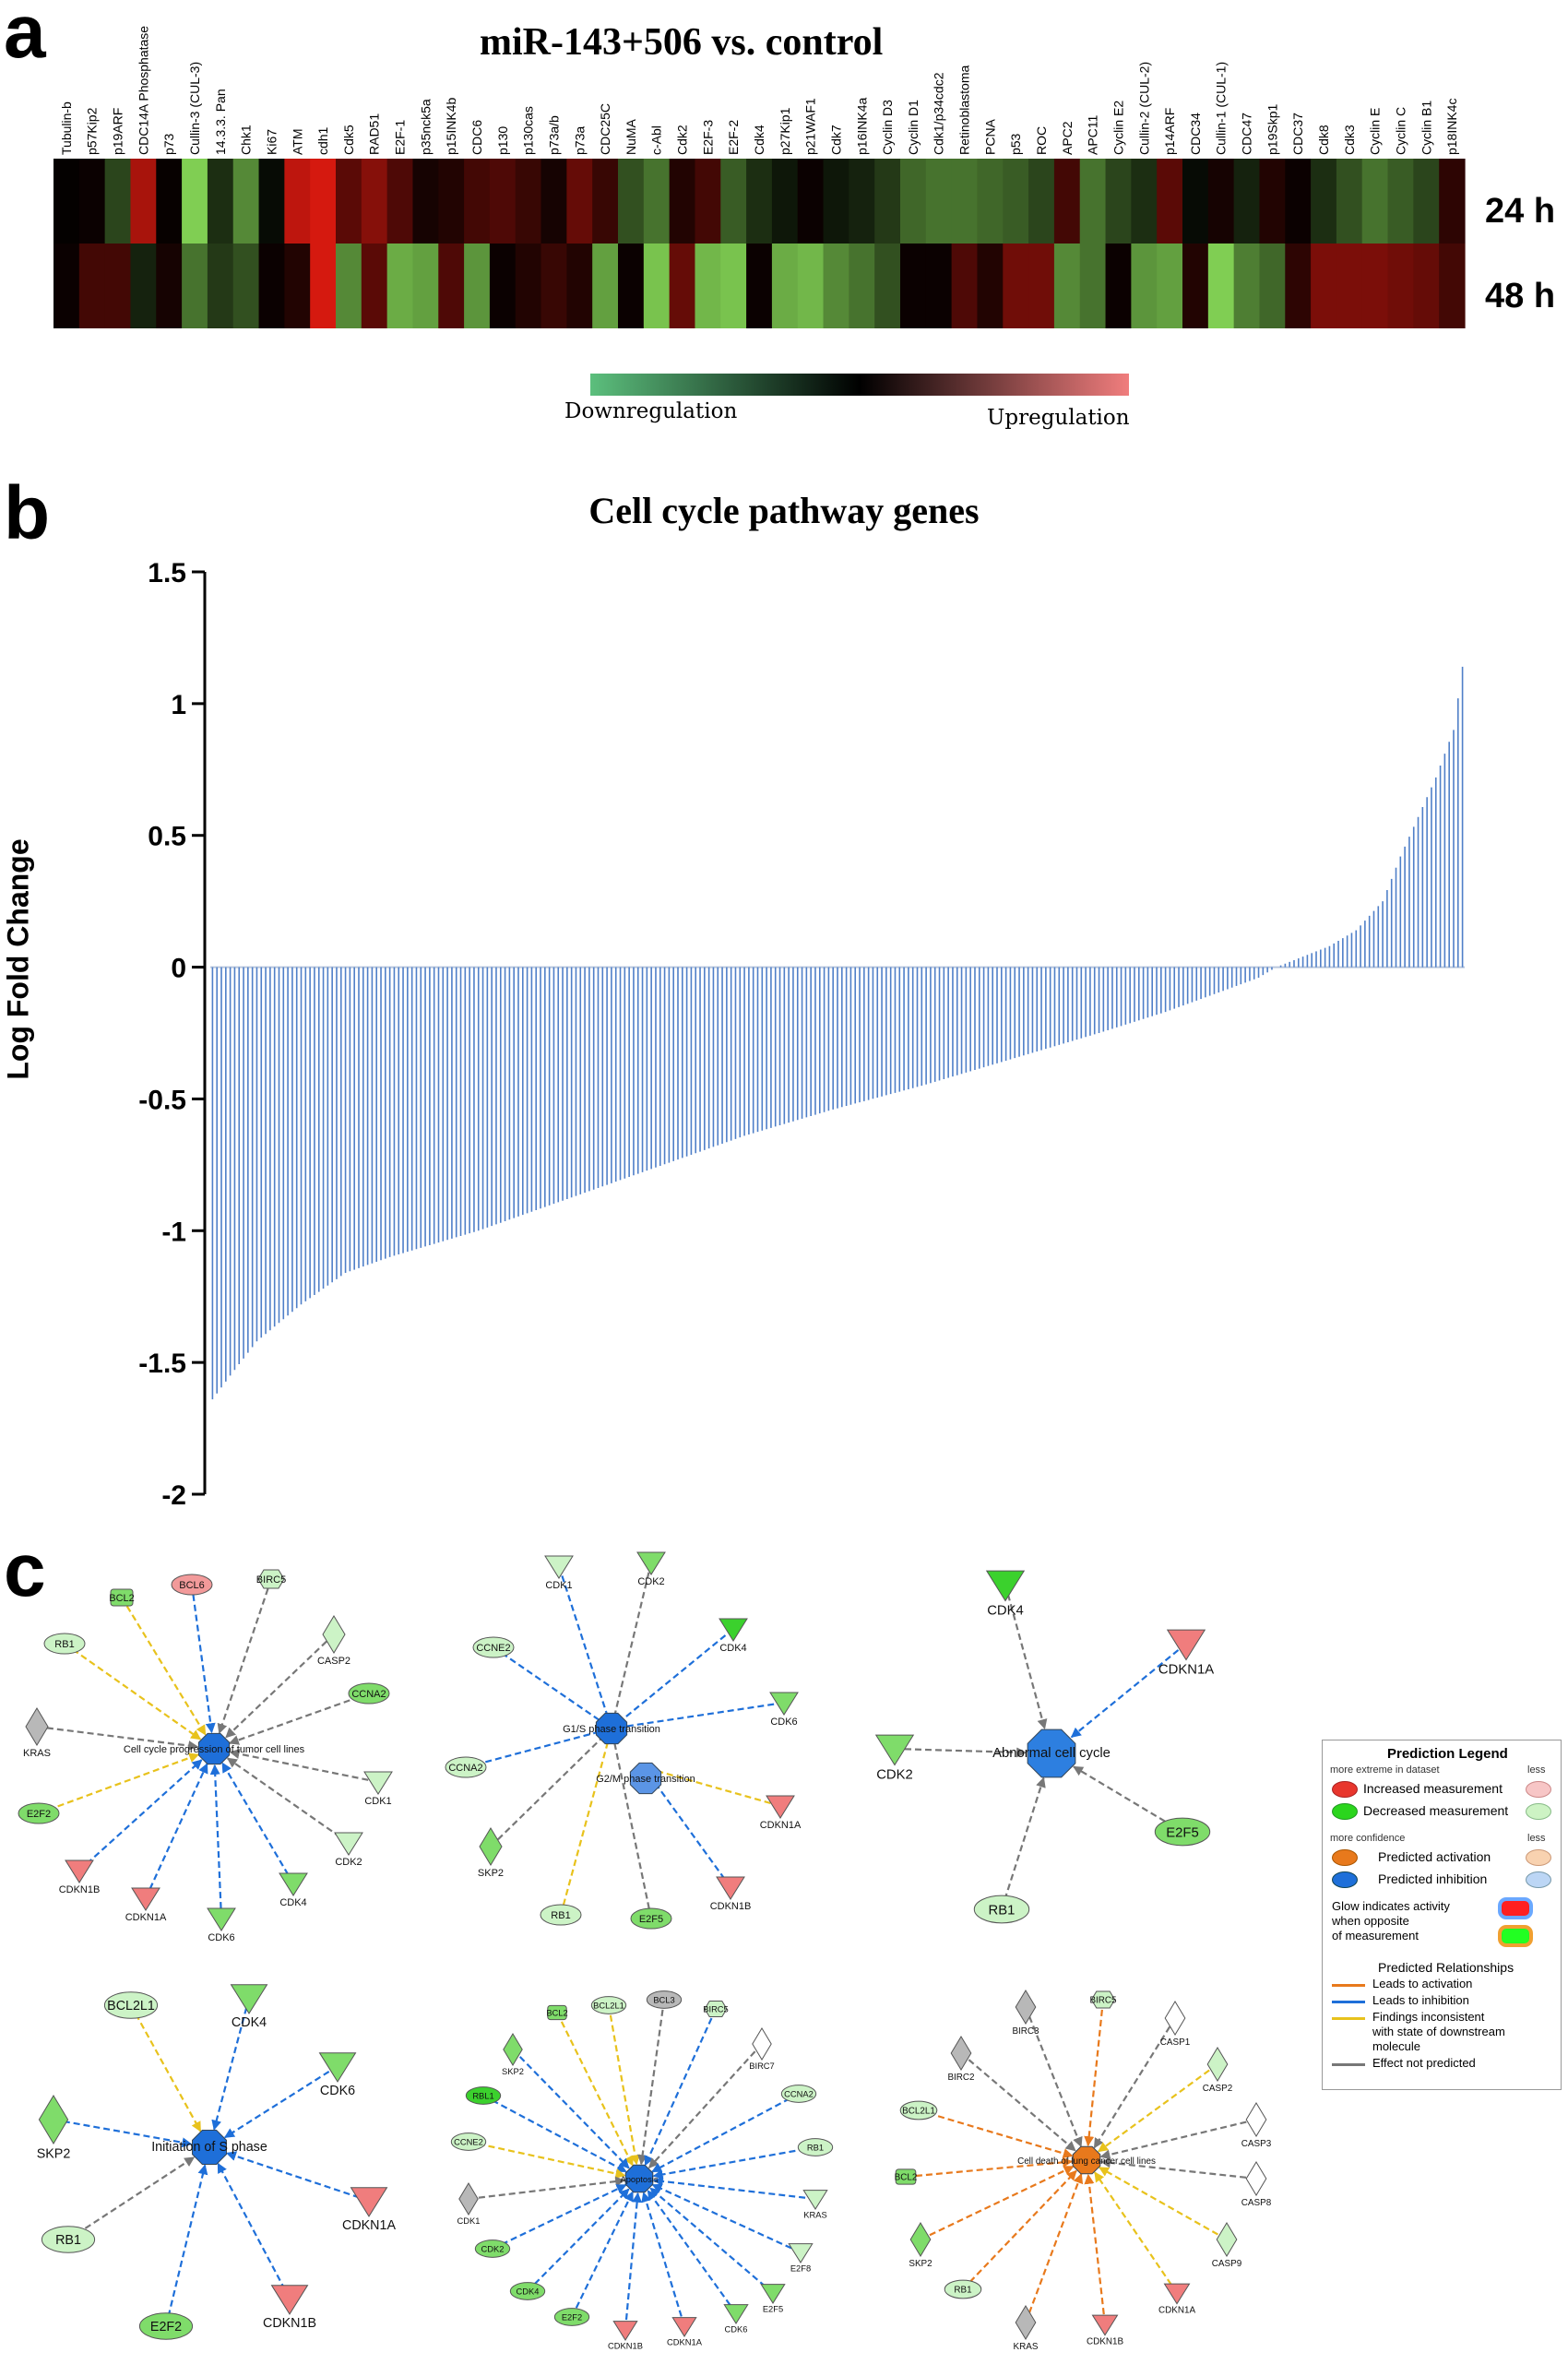 The image size is (1568, 2376). Describe the element at coordinates (289, 2308) in the screenshot. I see `network-4-node: CDKN1B` at that location.